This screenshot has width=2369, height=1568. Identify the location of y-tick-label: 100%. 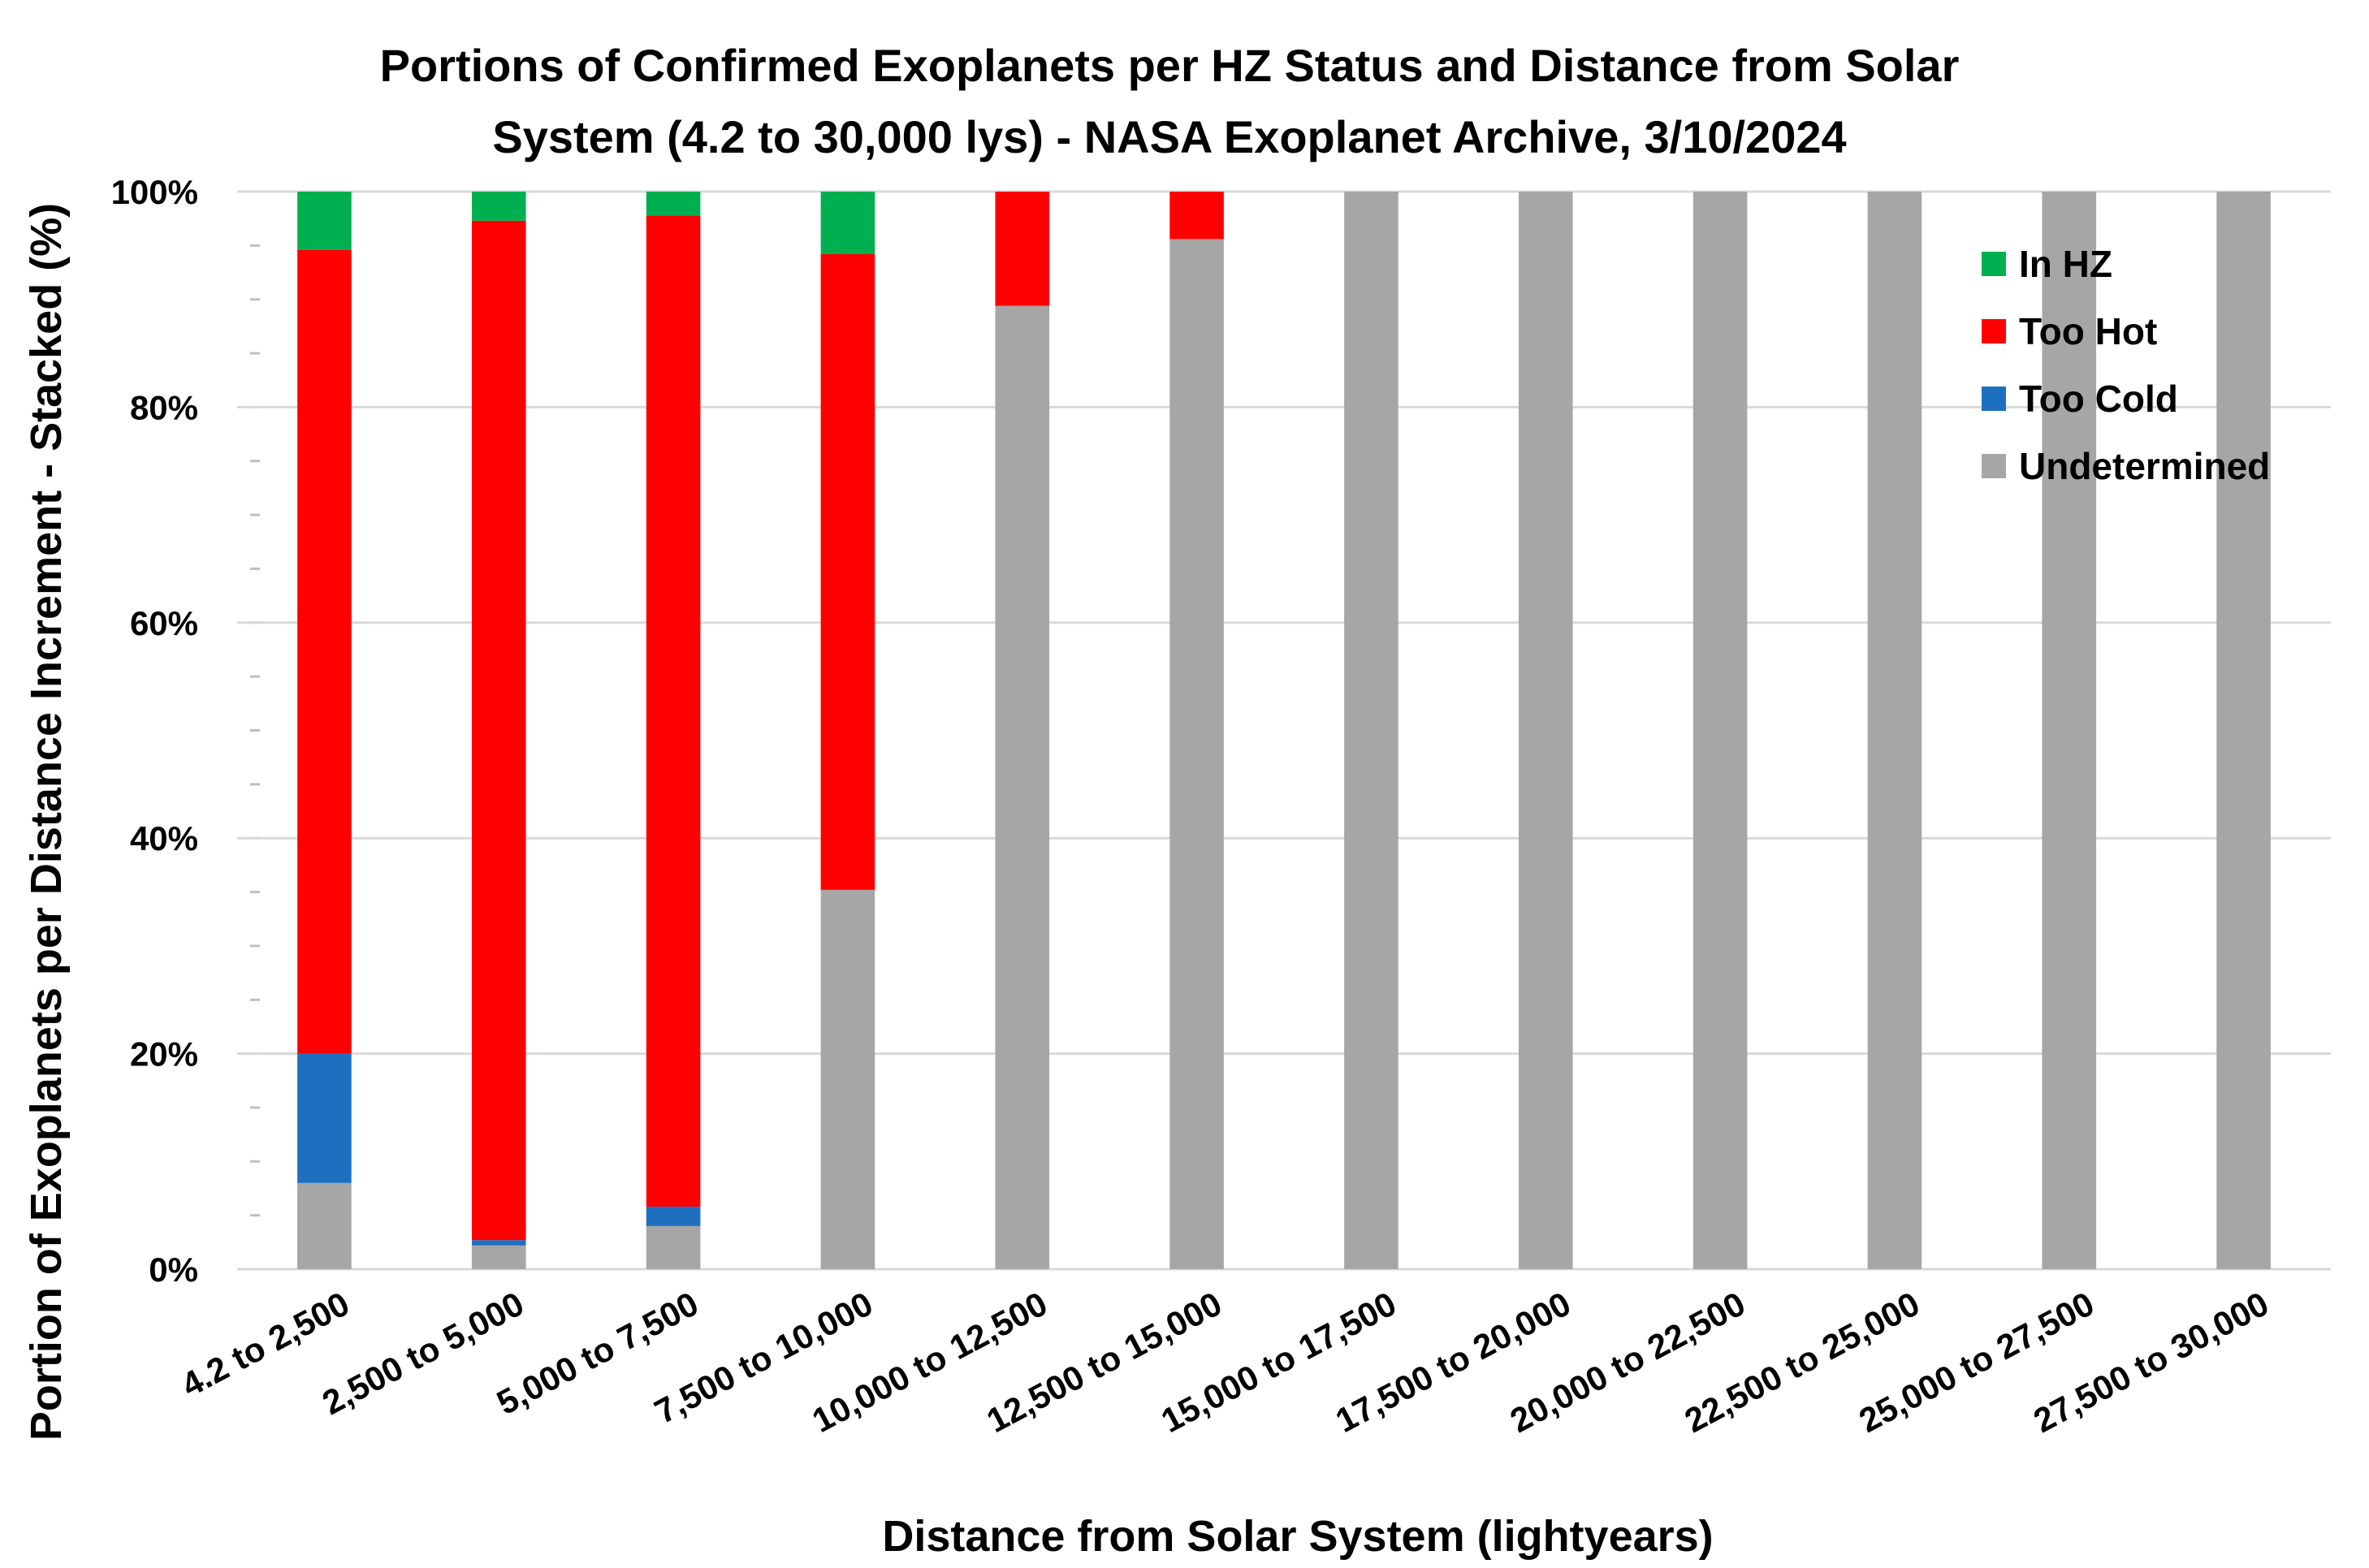
(154, 192).